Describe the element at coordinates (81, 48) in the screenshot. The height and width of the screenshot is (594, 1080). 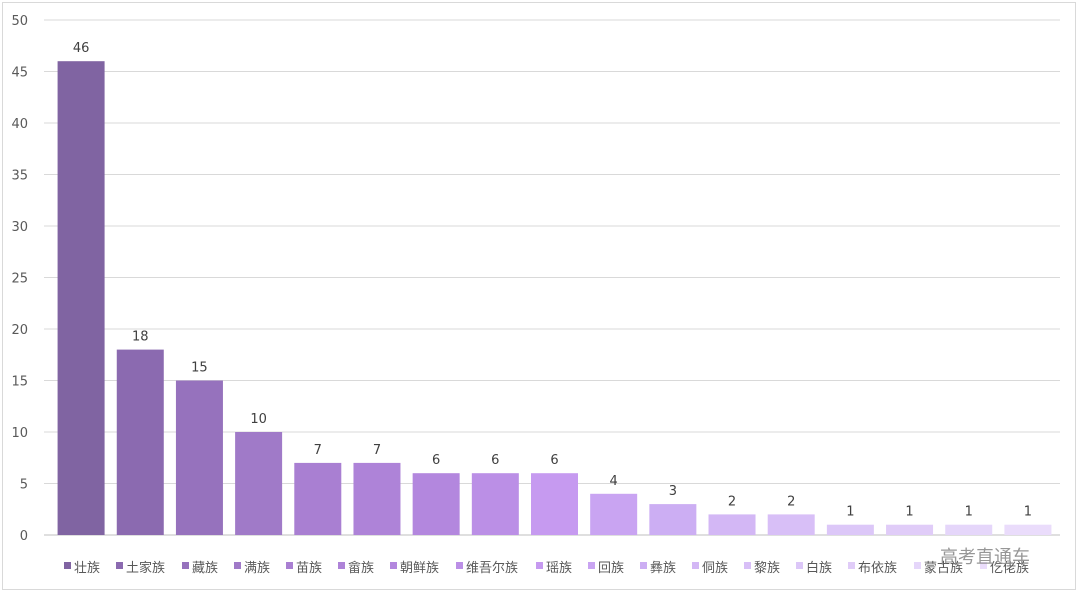
I see `data-label: 46` at that location.